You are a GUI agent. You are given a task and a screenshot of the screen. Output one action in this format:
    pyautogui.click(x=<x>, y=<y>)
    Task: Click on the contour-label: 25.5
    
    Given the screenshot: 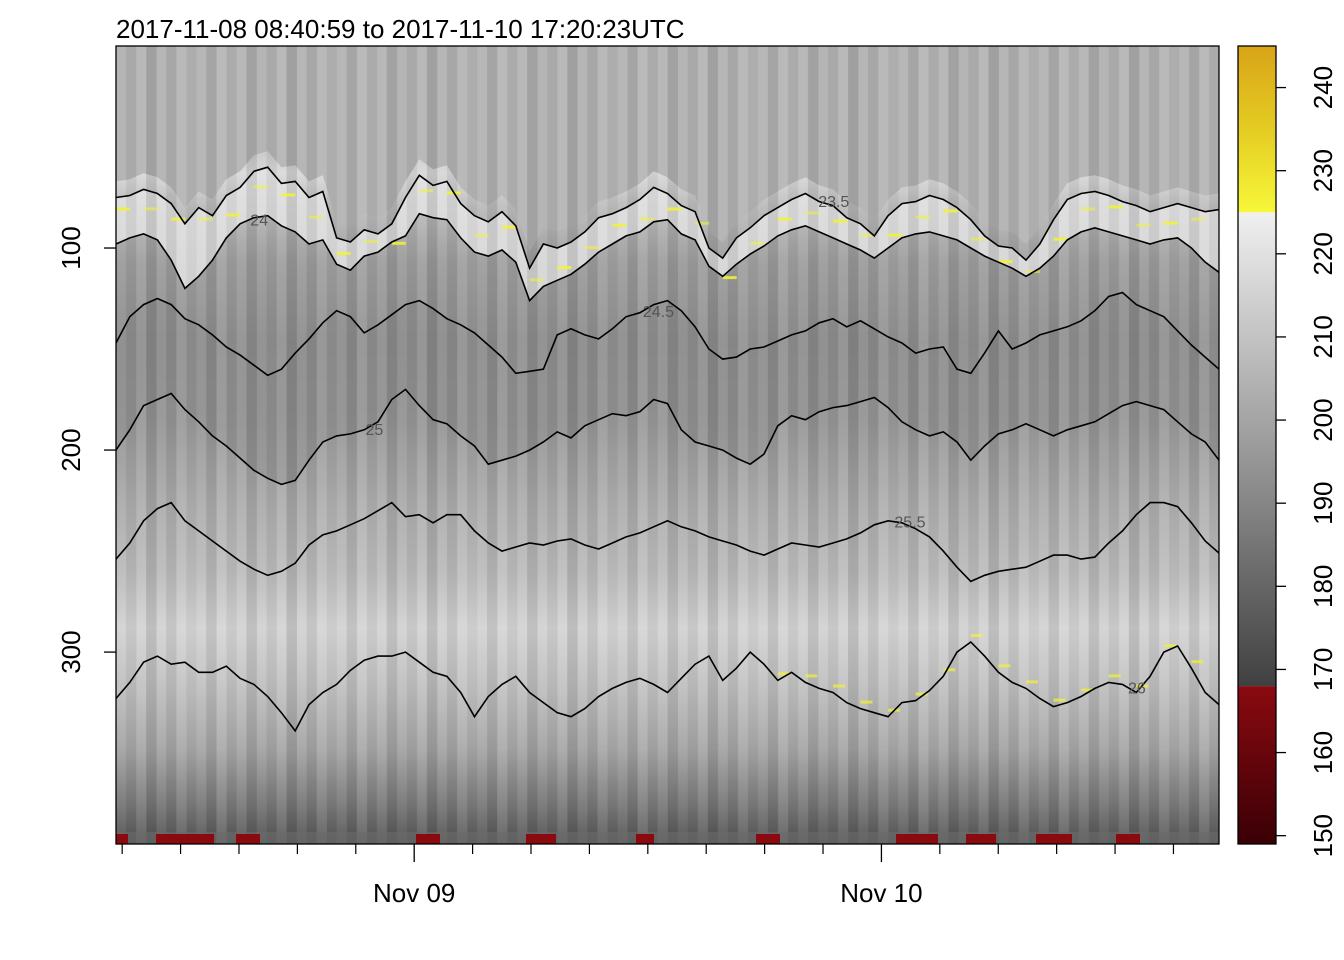 What is the action you would take?
    pyautogui.click(x=909, y=523)
    